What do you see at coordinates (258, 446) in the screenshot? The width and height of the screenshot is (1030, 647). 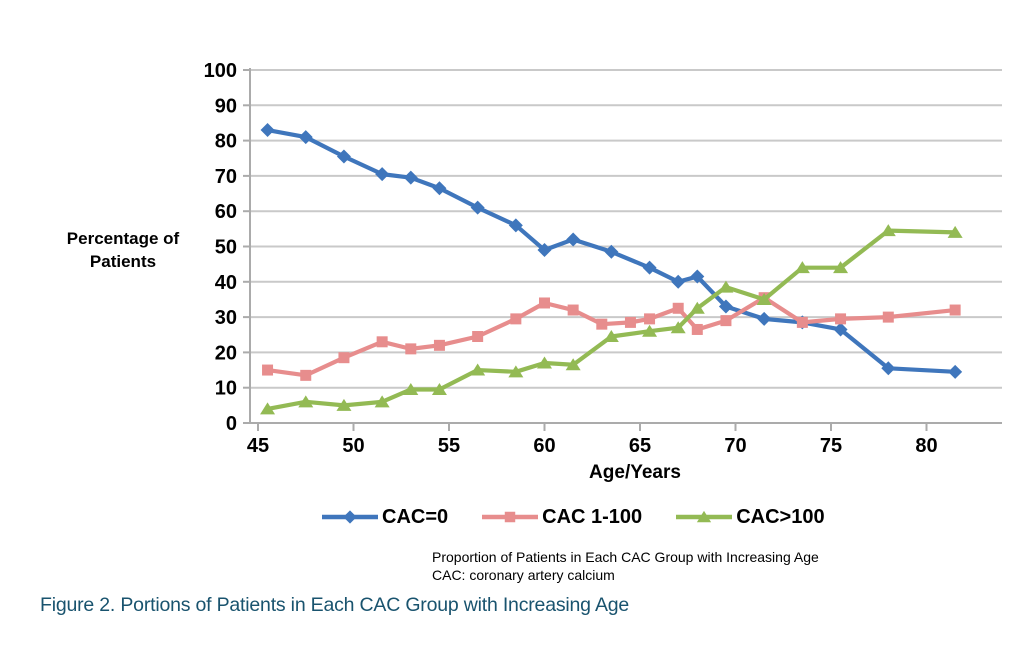 I see `x-axis-tick-label: 45` at bounding box center [258, 446].